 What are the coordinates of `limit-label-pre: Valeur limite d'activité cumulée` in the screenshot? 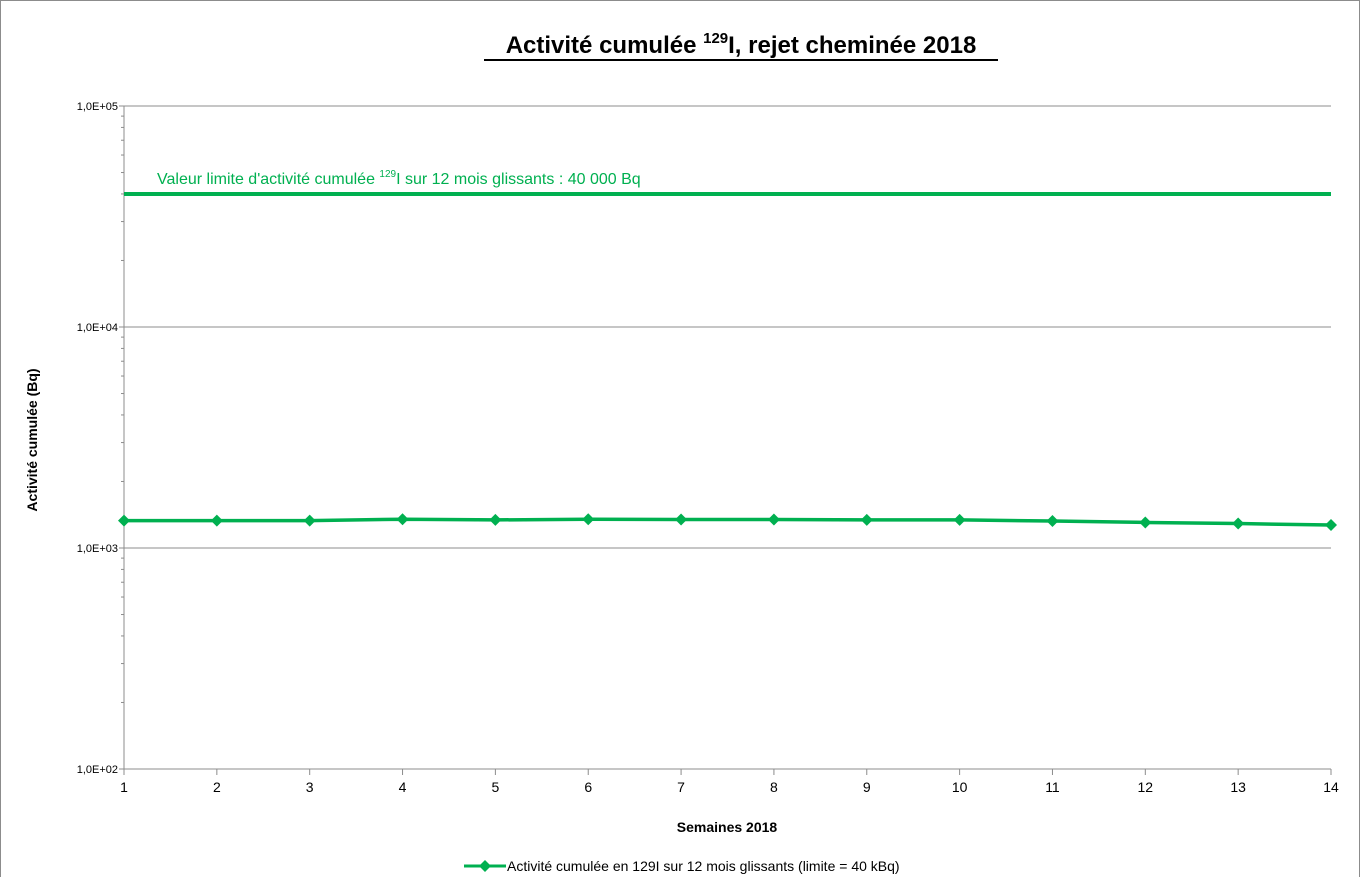 It's located at (268, 179).